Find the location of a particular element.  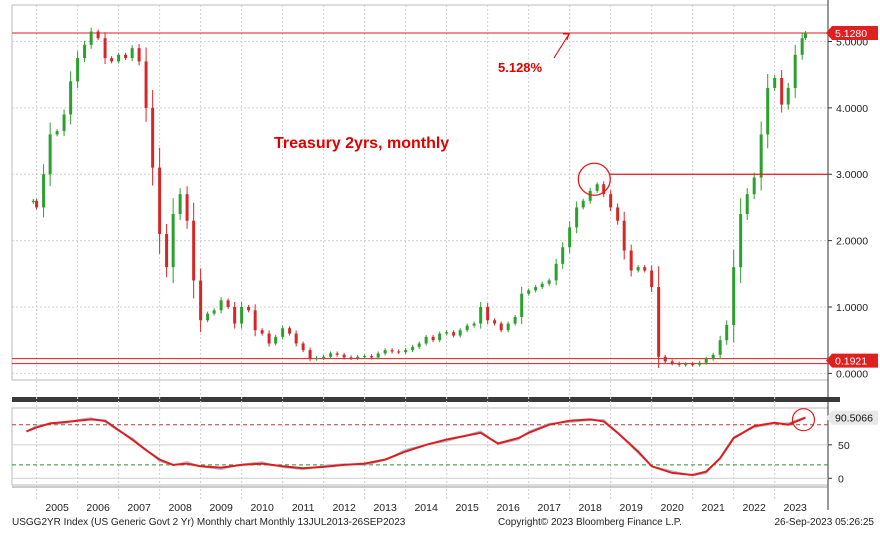

tick-label-y: 4.0000 is located at coordinates (852, 109).